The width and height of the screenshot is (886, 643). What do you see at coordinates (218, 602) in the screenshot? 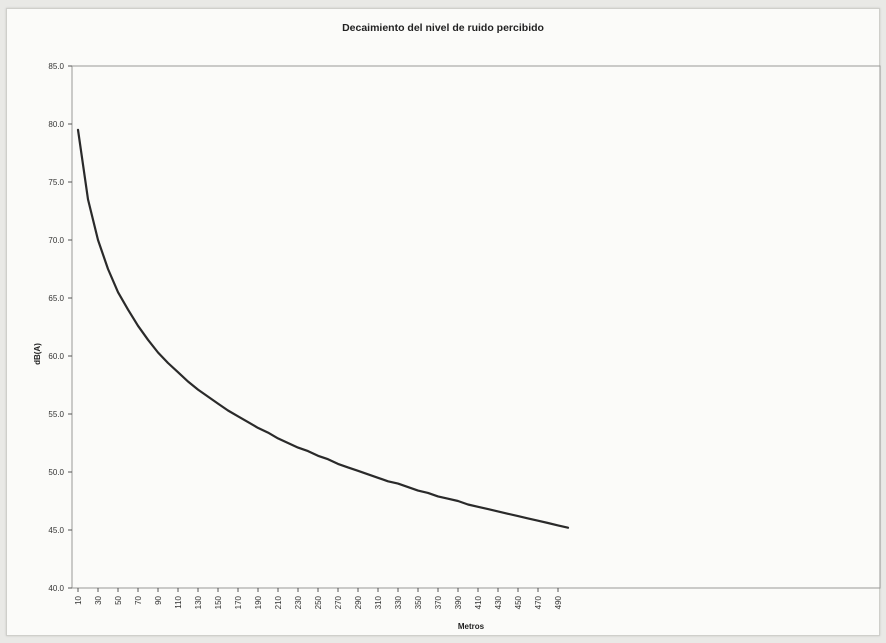
I see `x-tick-label: 150` at bounding box center [218, 602].